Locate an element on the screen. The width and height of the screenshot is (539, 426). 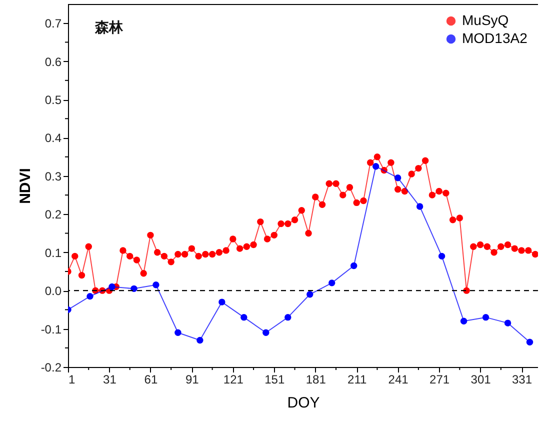
y-tick-label: 0.5 is located at coordinates (53, 100).